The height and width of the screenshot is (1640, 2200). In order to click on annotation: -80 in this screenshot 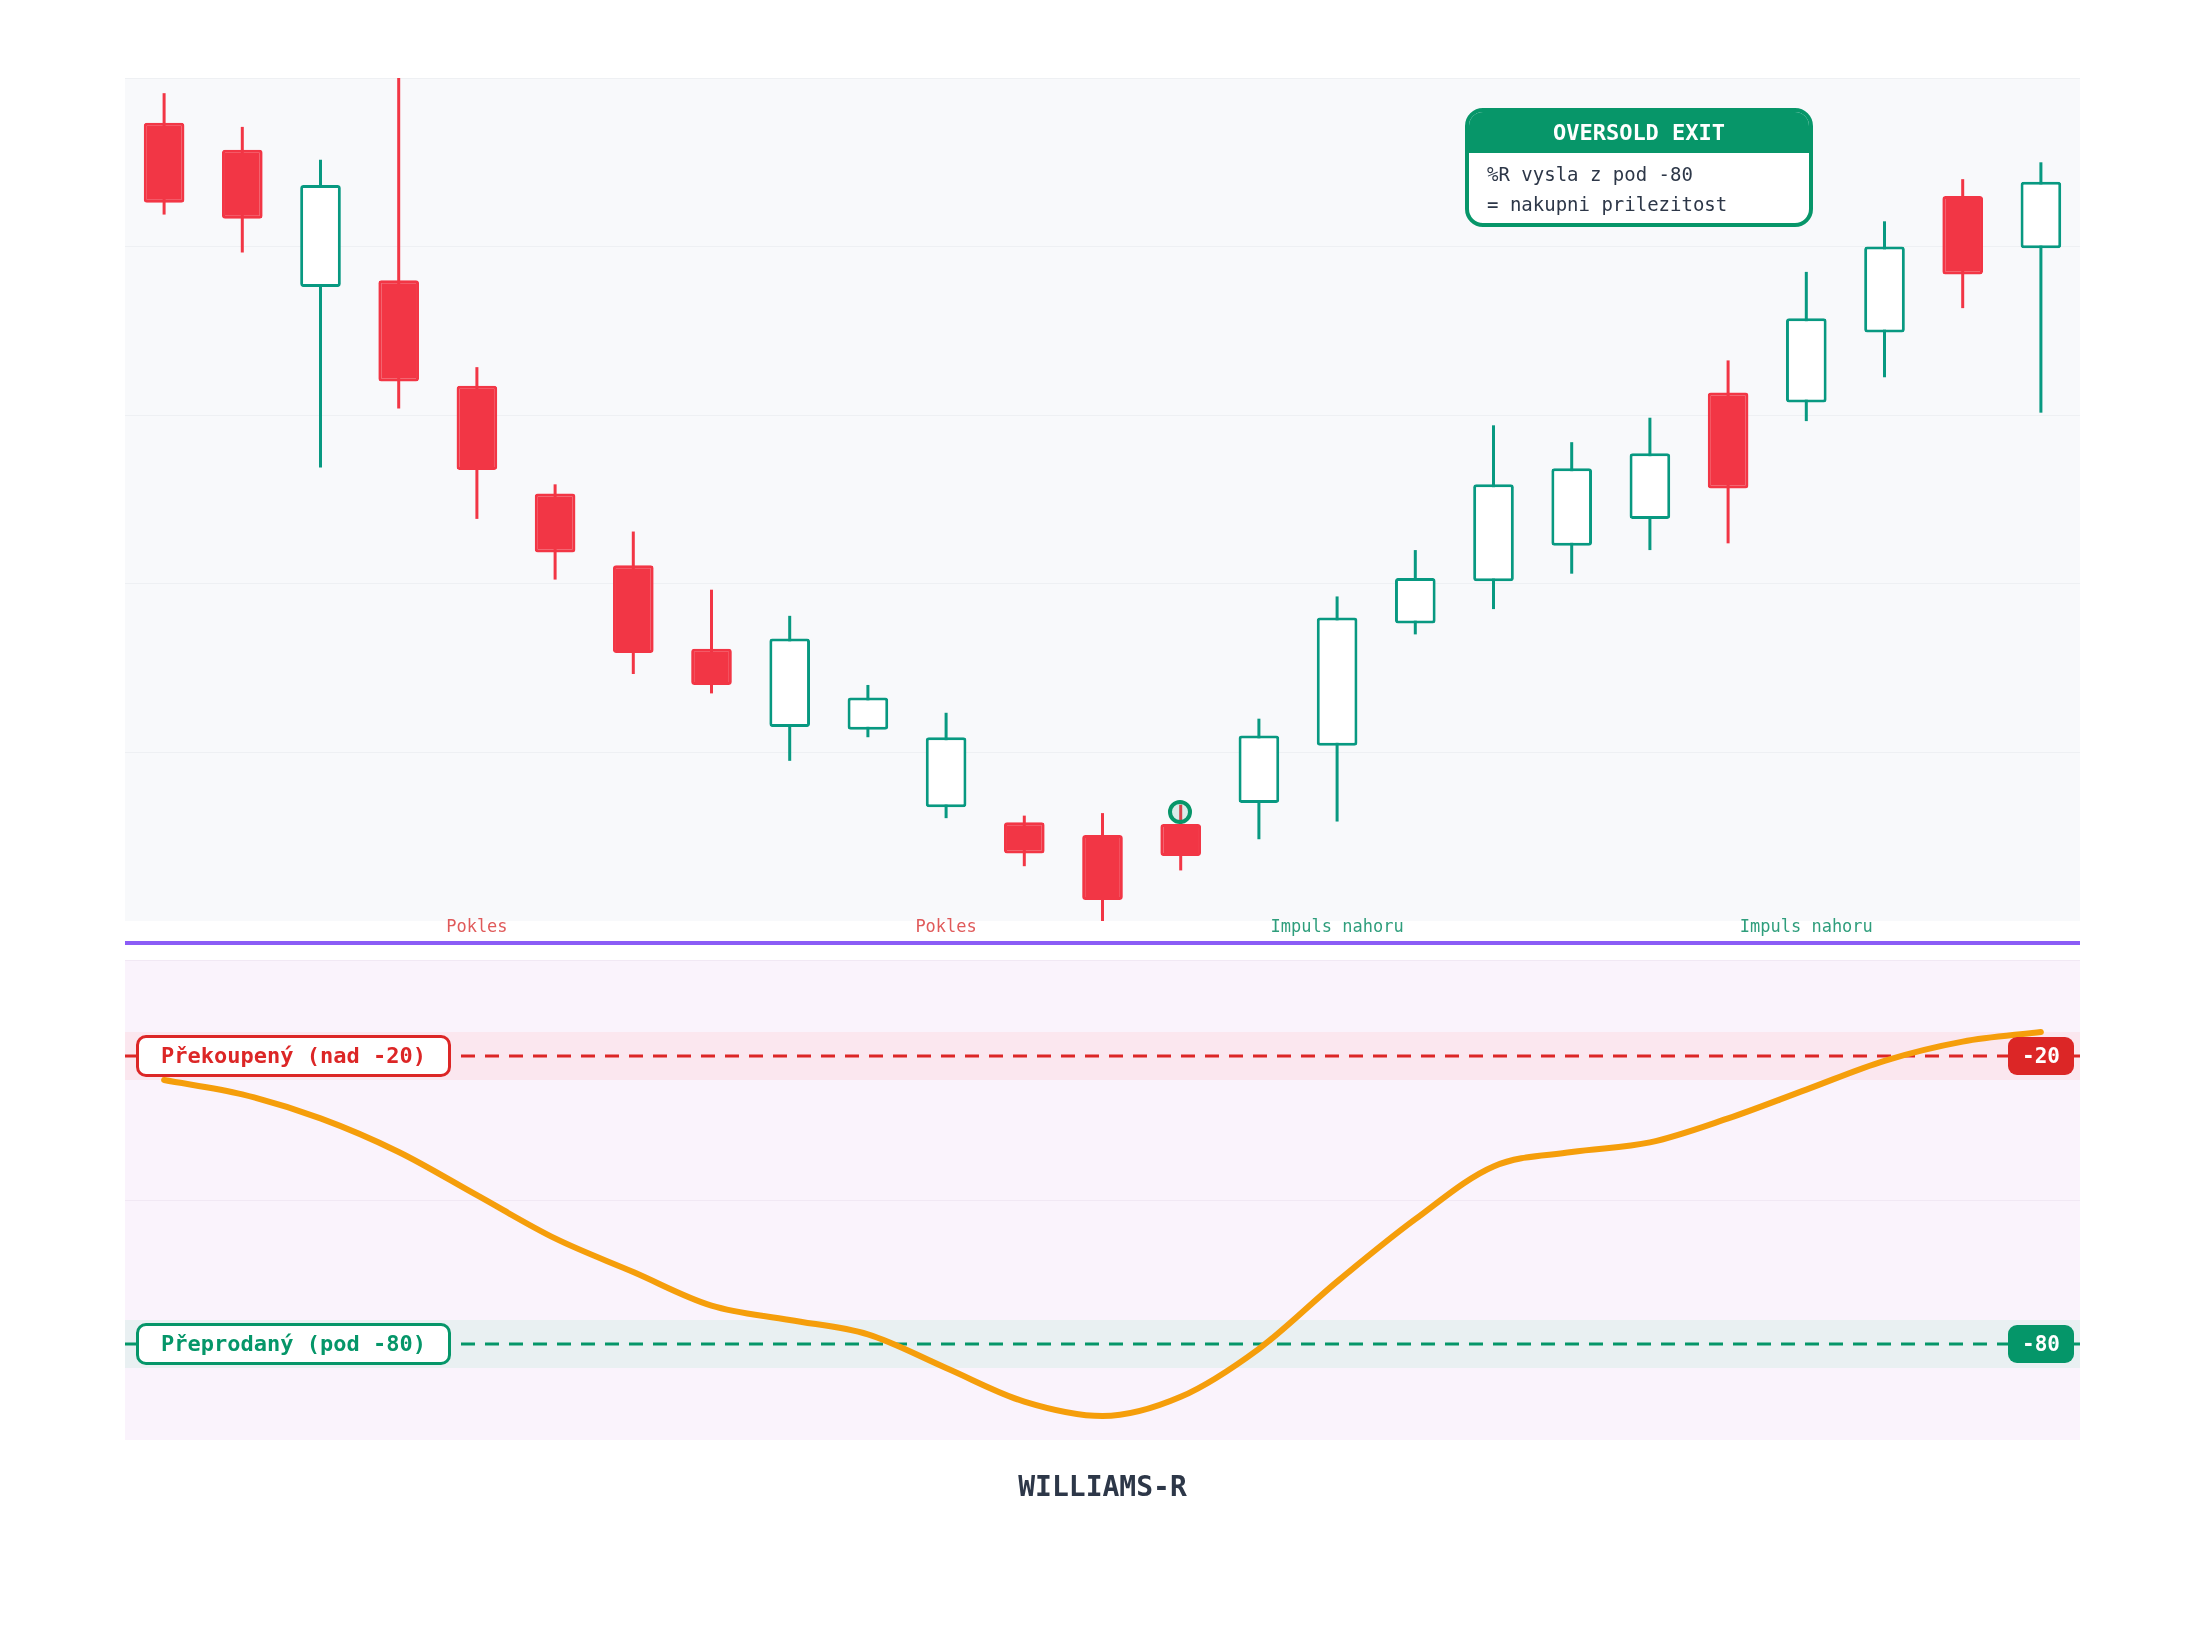, I will do `click(2041, 1344)`.